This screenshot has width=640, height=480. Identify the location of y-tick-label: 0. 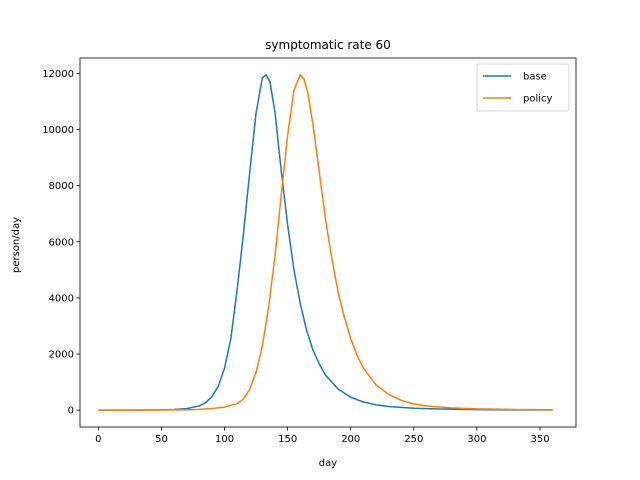
(71, 411).